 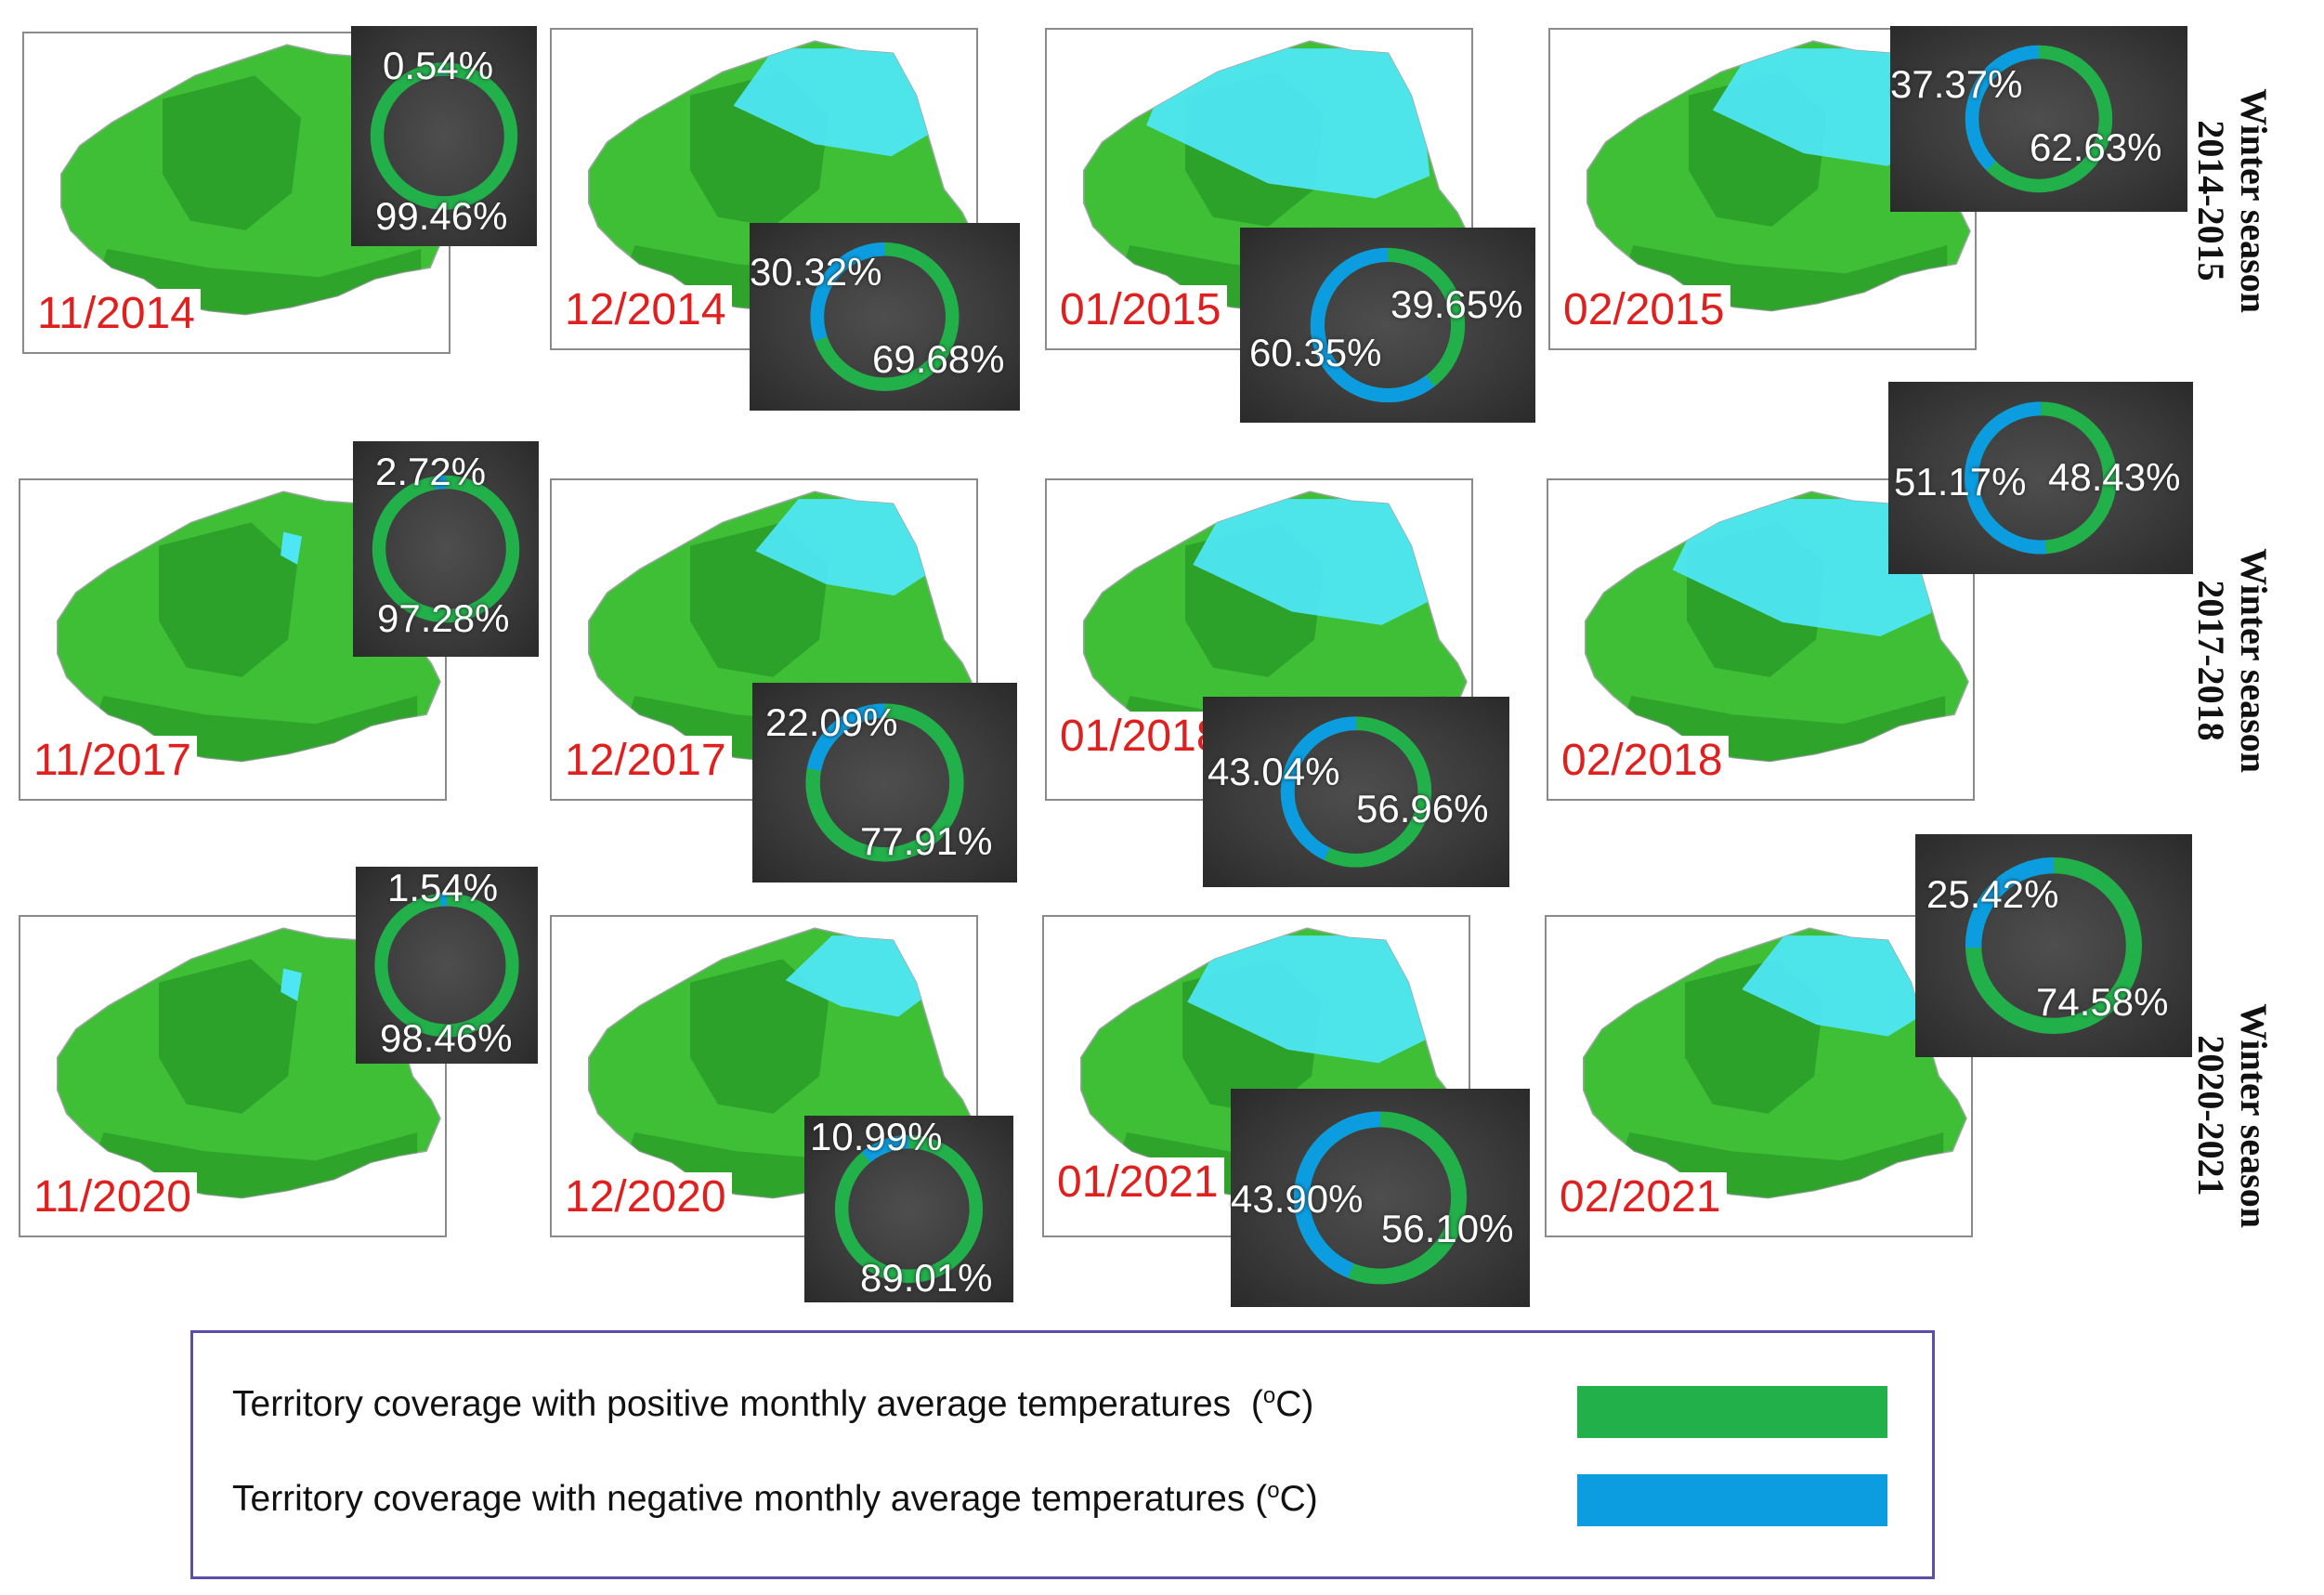 I want to click on negative-percent: 2.72%, so click(x=431, y=471).